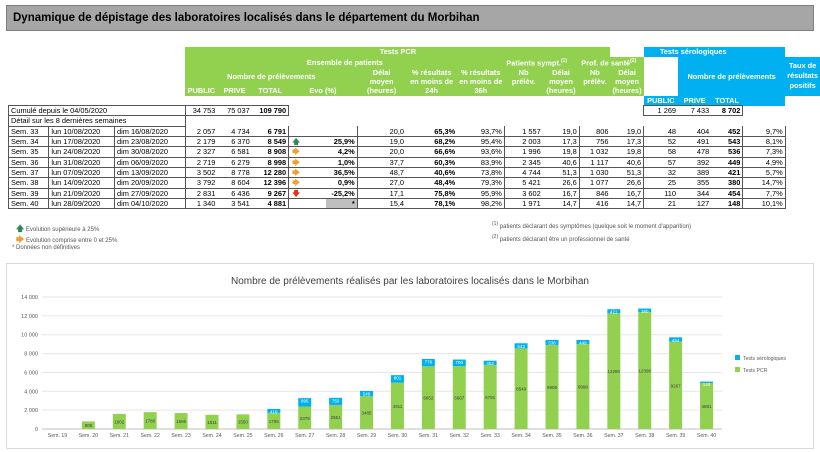  Describe the element at coordinates (561, 193) in the screenshot. I see `cell-sD: 16,7` at that location.